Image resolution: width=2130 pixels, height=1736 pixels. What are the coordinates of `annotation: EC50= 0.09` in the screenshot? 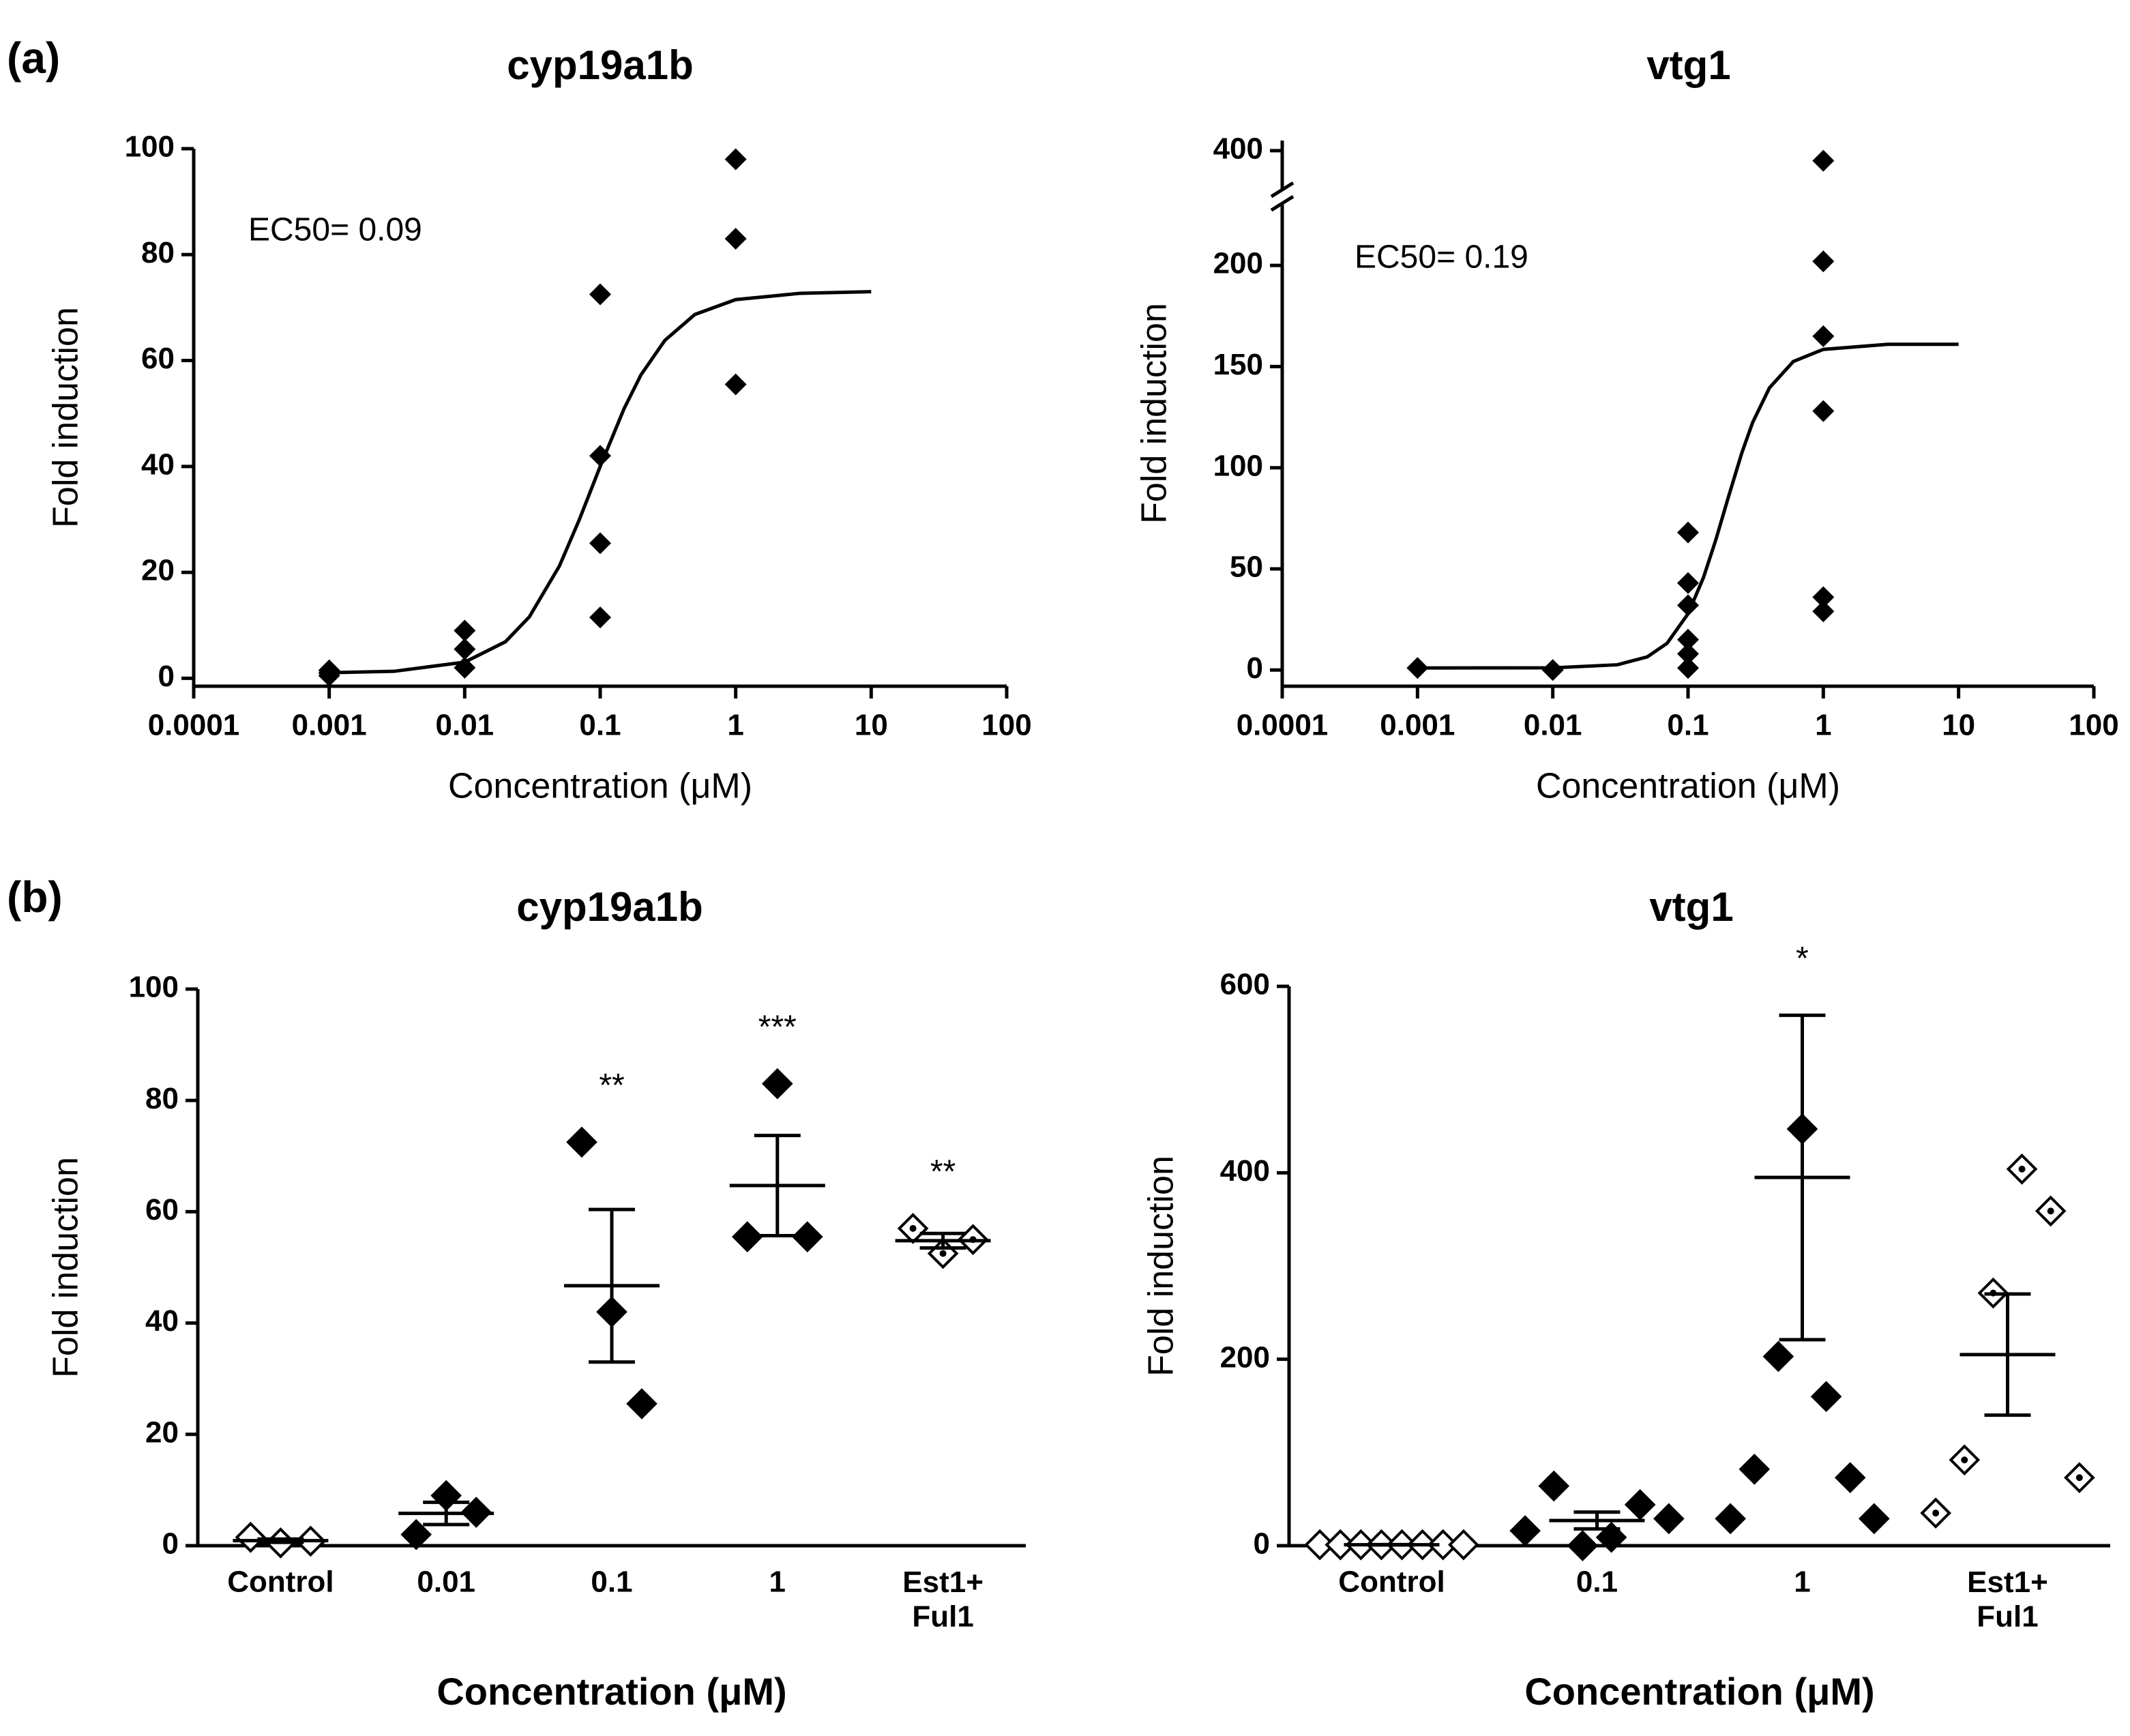 It's located at (335, 230).